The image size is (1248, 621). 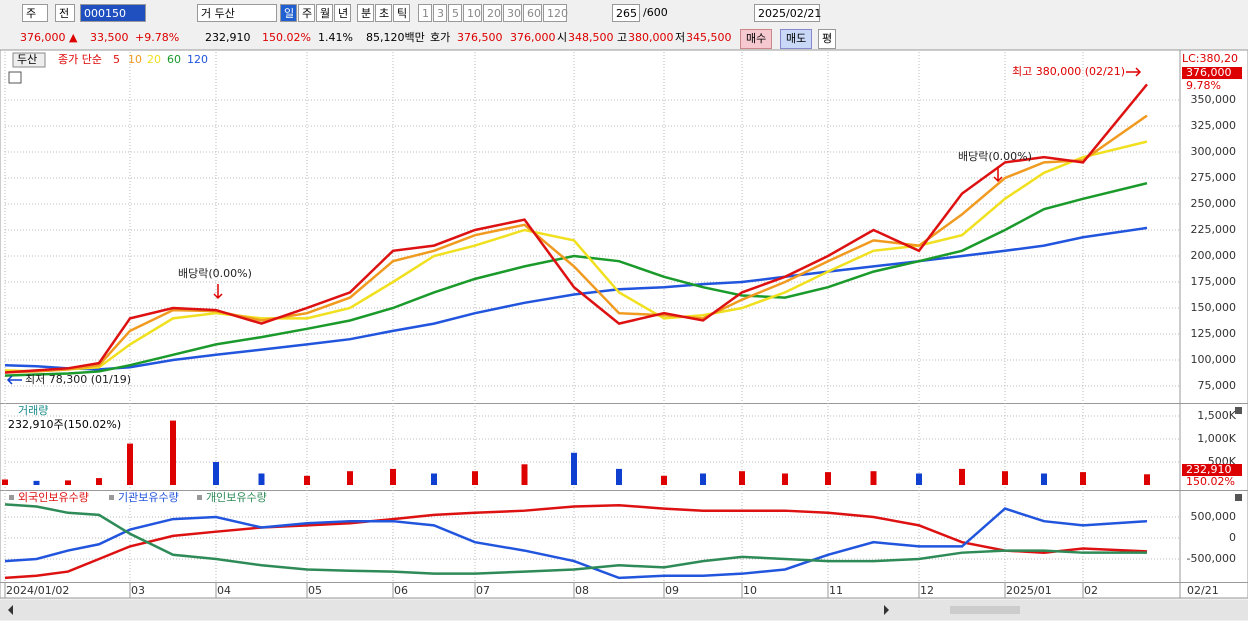 What do you see at coordinates (425, 13) in the screenshot?
I see `toolbar-button: 1` at bounding box center [425, 13].